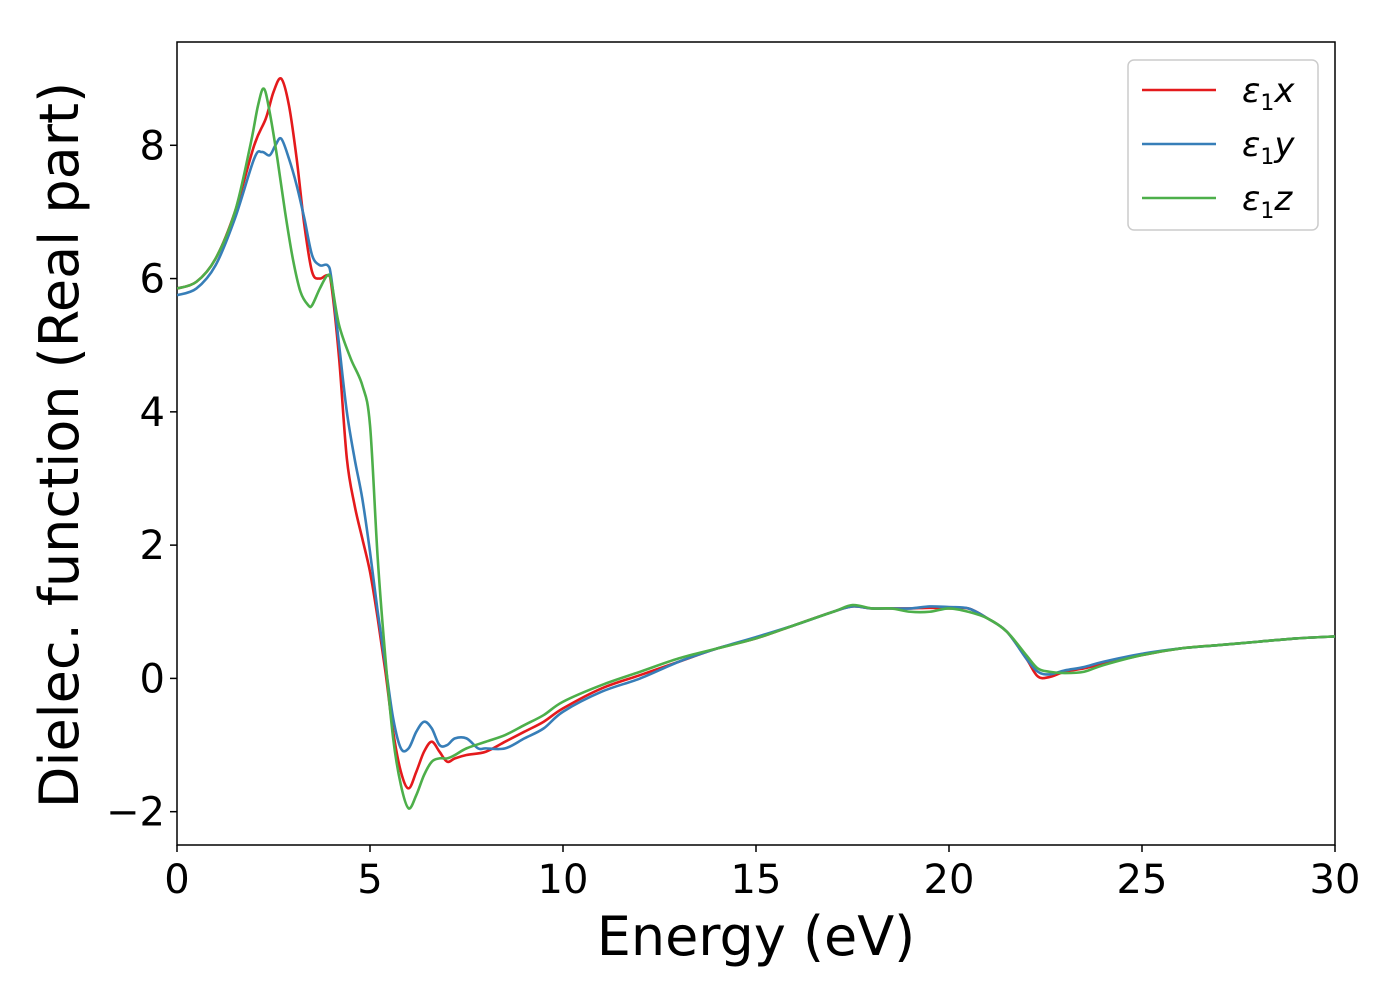 This screenshot has height=1000, width=1400. Describe the element at coordinates (135, 813) in the screenshot. I see `y-tick-label: −2` at that location.